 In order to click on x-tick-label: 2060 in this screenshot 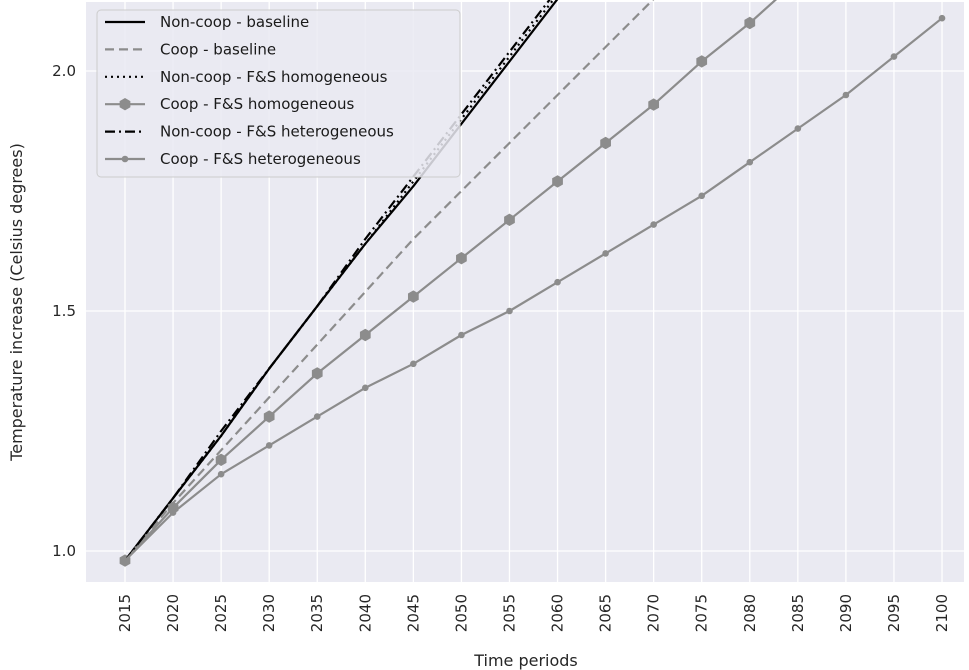, I will do `click(558, 613)`.